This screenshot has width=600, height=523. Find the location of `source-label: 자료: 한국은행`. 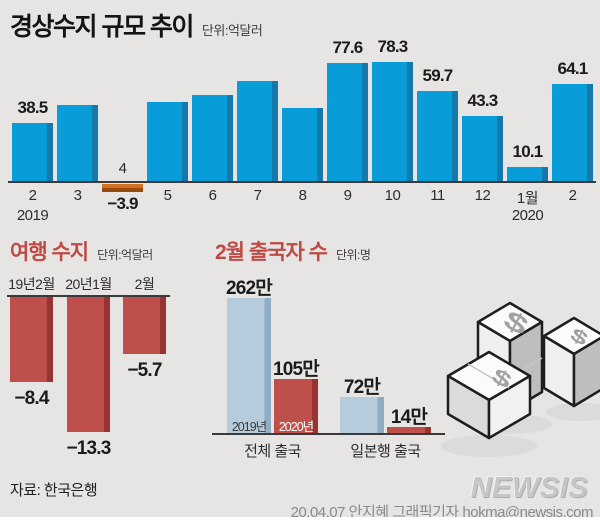

source-label: 자료: 한국은행 is located at coordinates (54, 490).